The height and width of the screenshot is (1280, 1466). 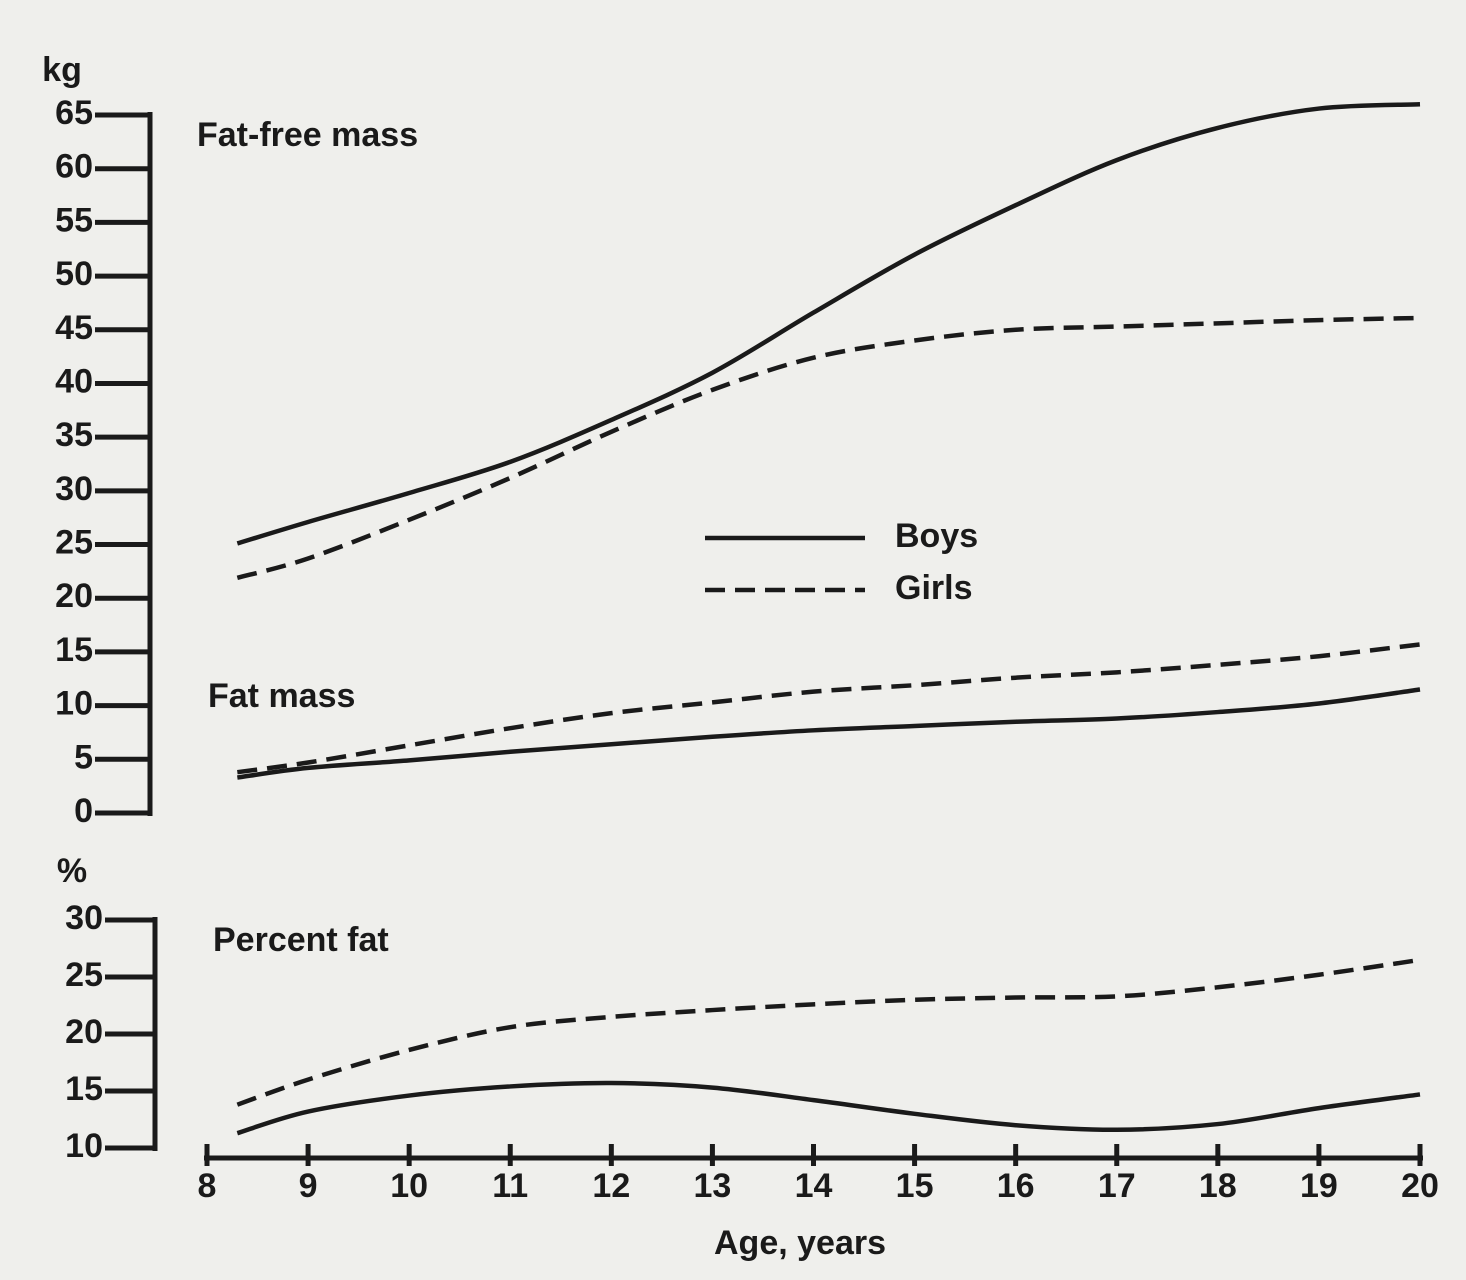 I want to click on x-tick-label: 8, so click(x=207, y=1186).